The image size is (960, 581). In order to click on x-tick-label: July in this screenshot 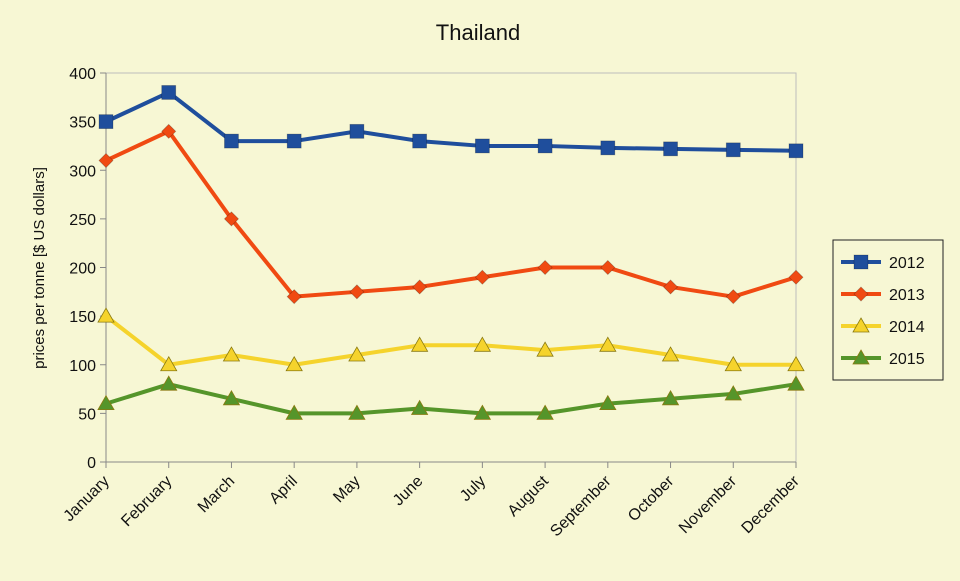, I will do `click(473, 489)`.